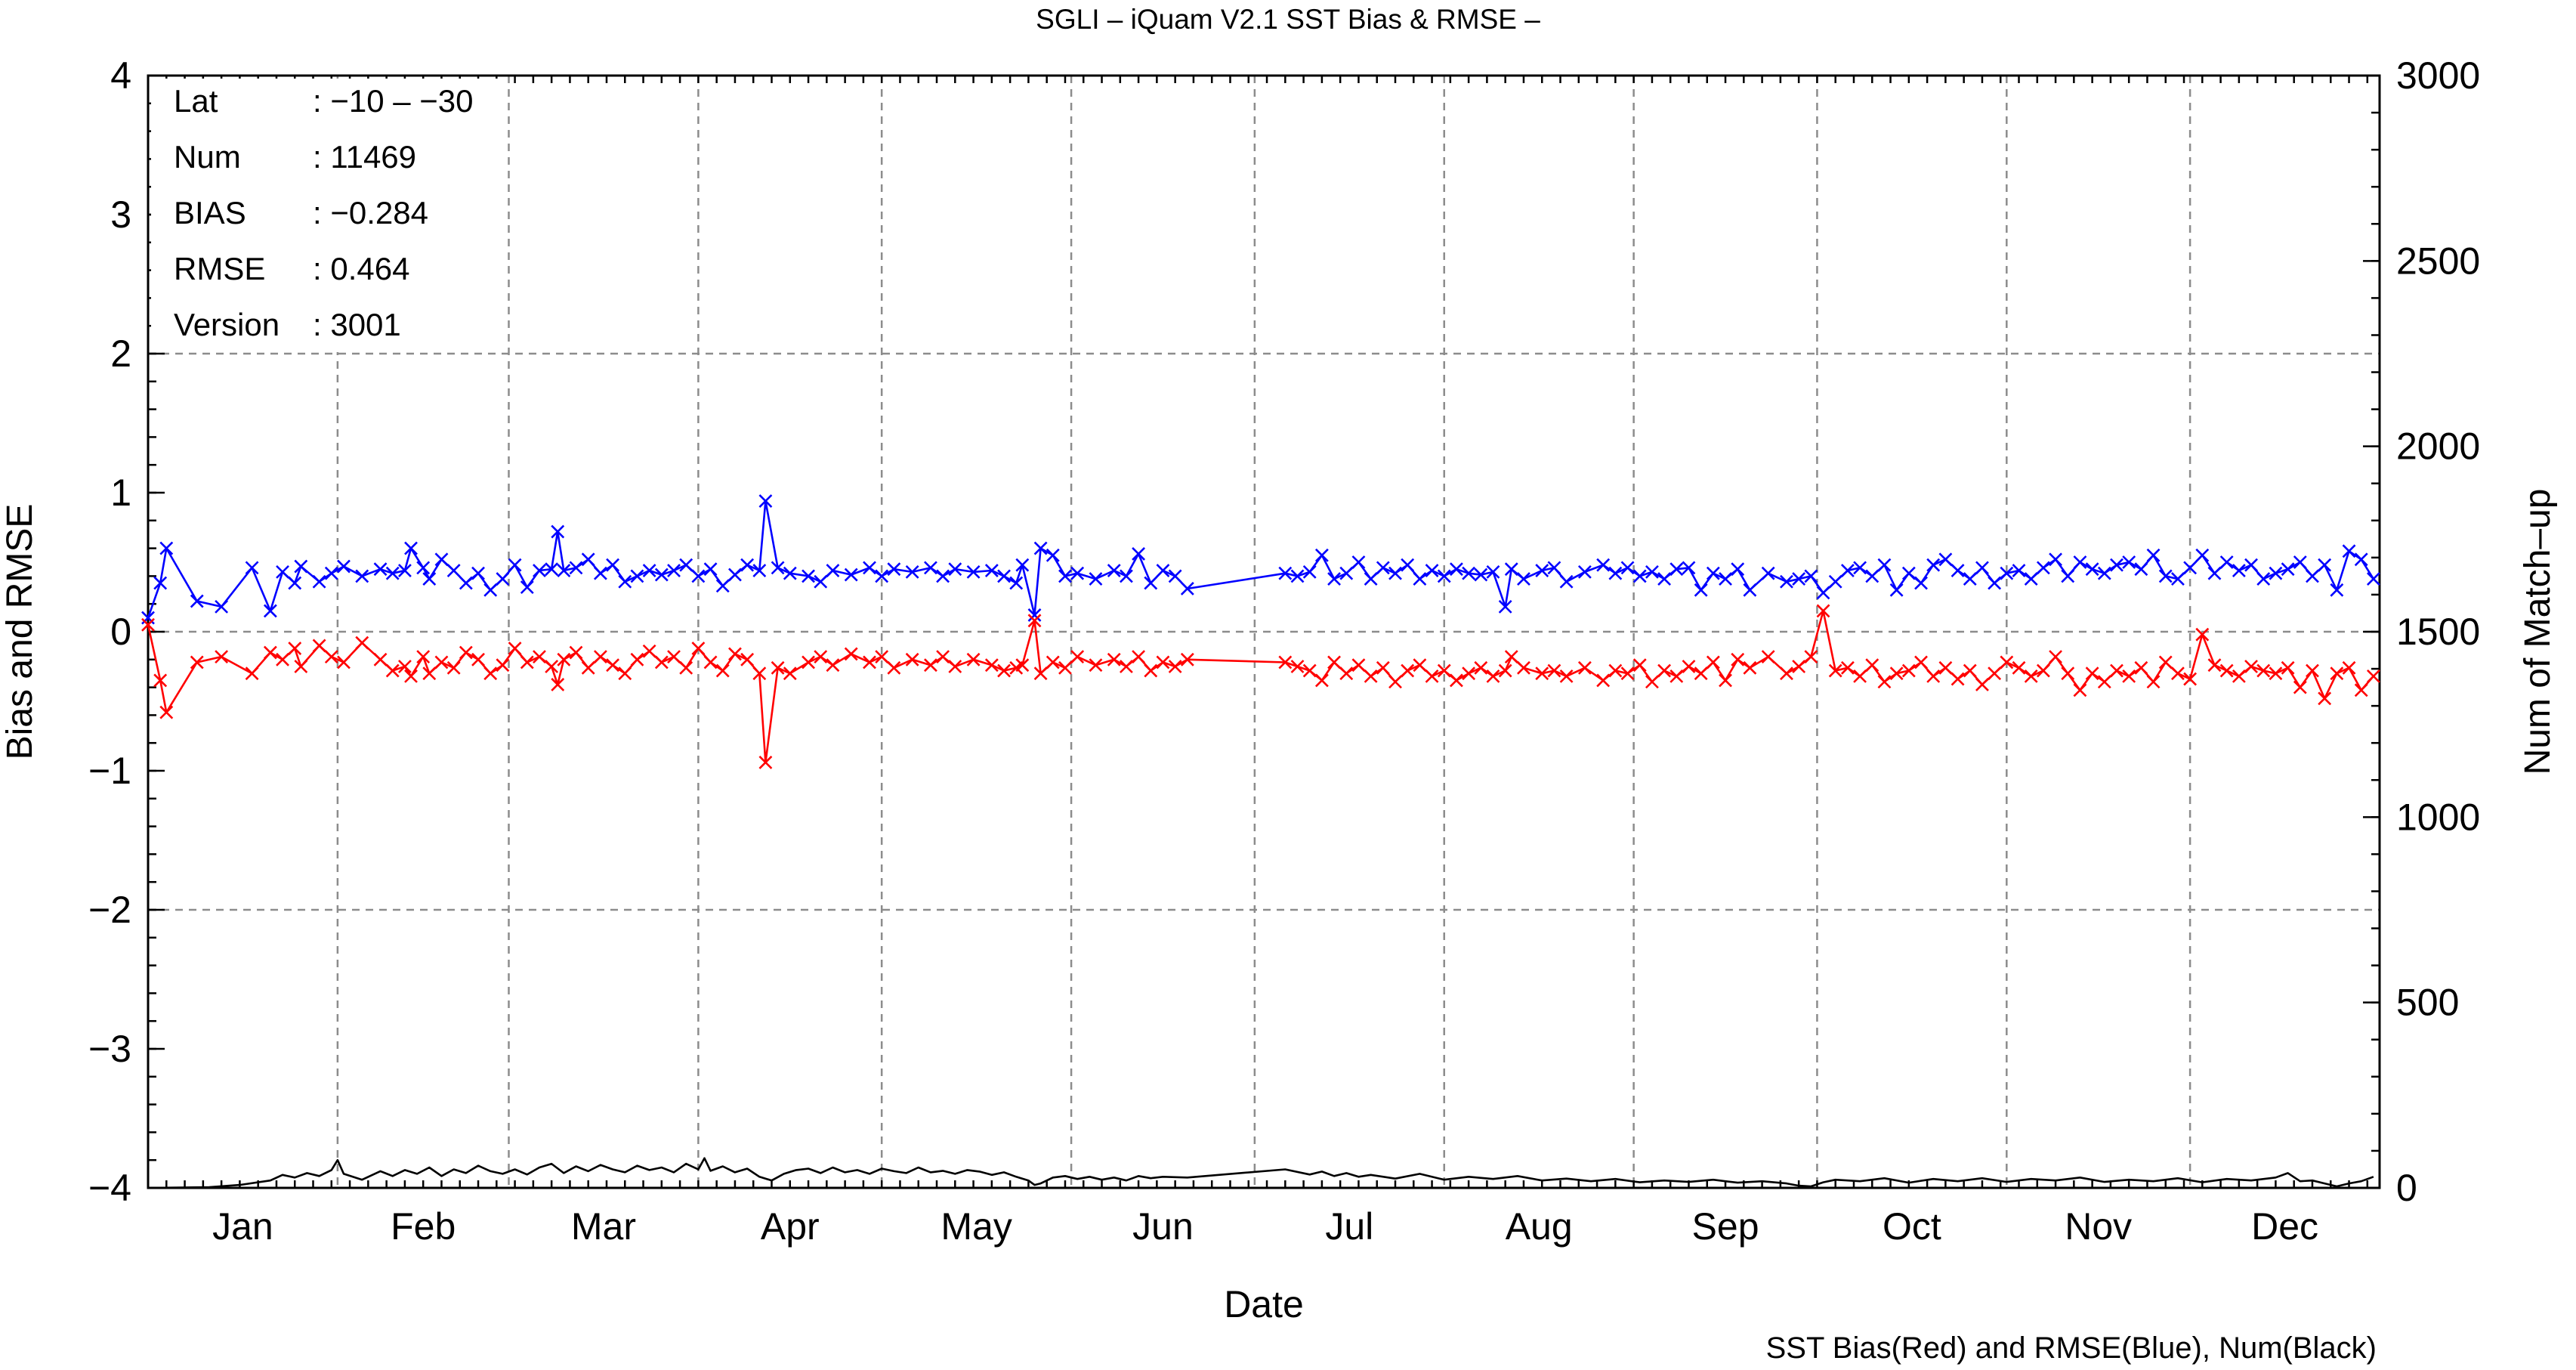 The image size is (2576, 1370). I want to click on y-axis-label: Bias and RMSE, so click(20, 632).